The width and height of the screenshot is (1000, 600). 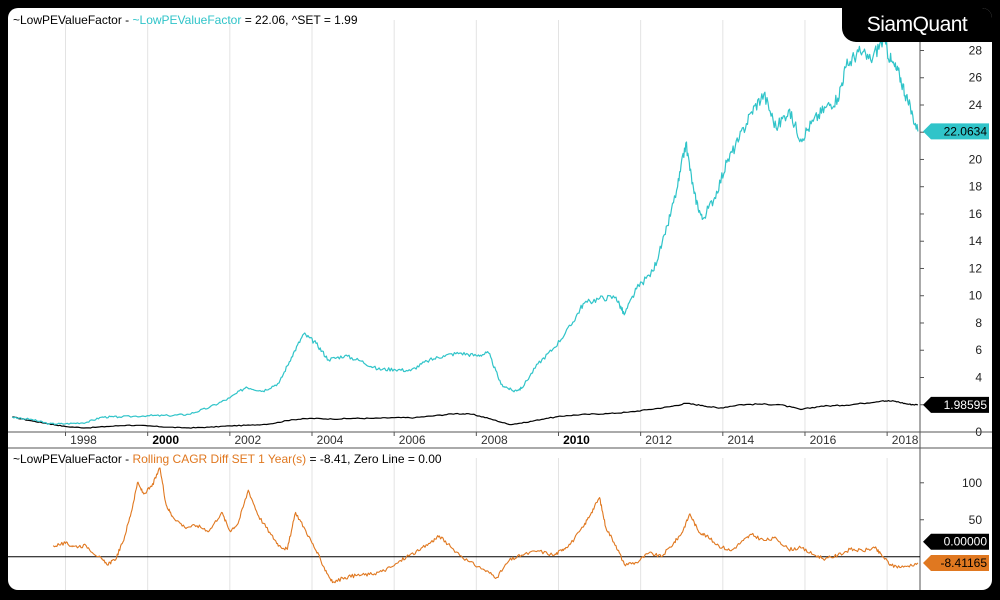 I want to click on y-tick-label: 14, so click(x=976, y=241).